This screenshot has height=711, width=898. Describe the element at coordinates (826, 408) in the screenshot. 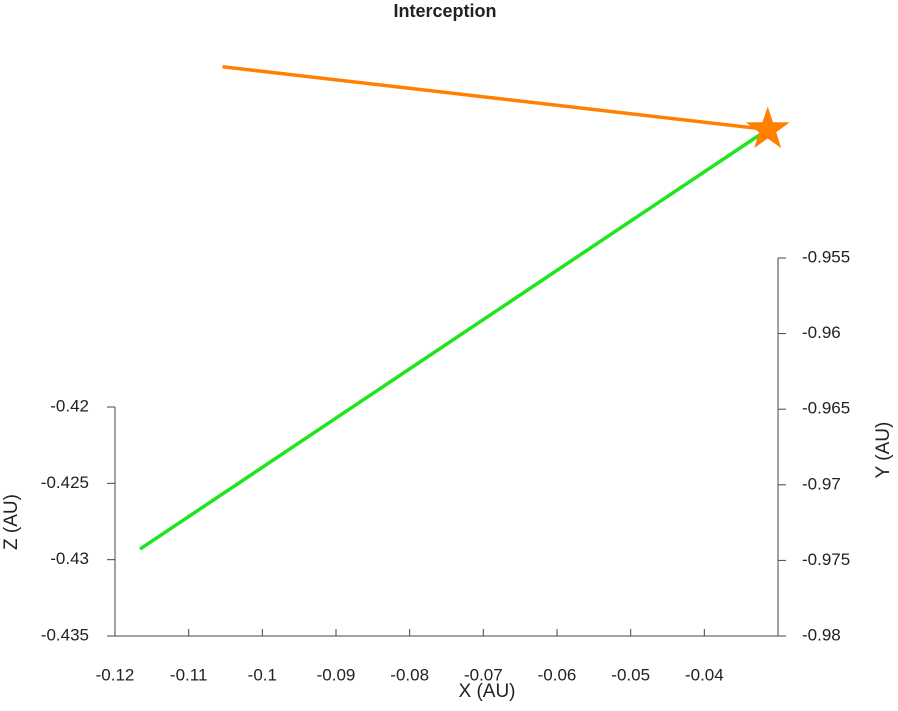

I see `y-tick-label: -0.965` at that location.